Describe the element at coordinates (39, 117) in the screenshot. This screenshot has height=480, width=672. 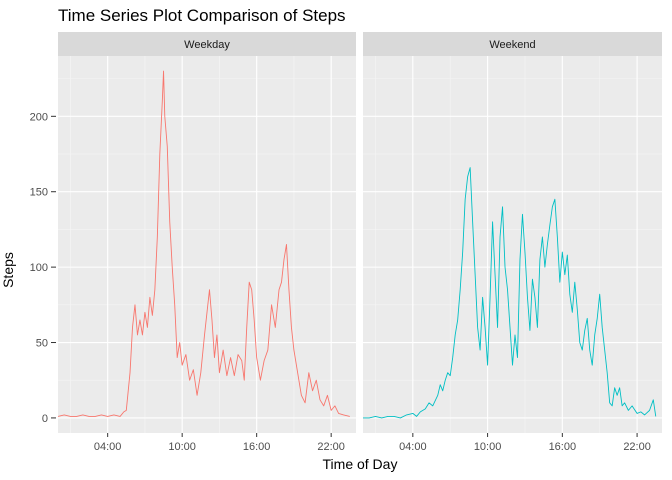
I see `y-tick-label: 200` at that location.